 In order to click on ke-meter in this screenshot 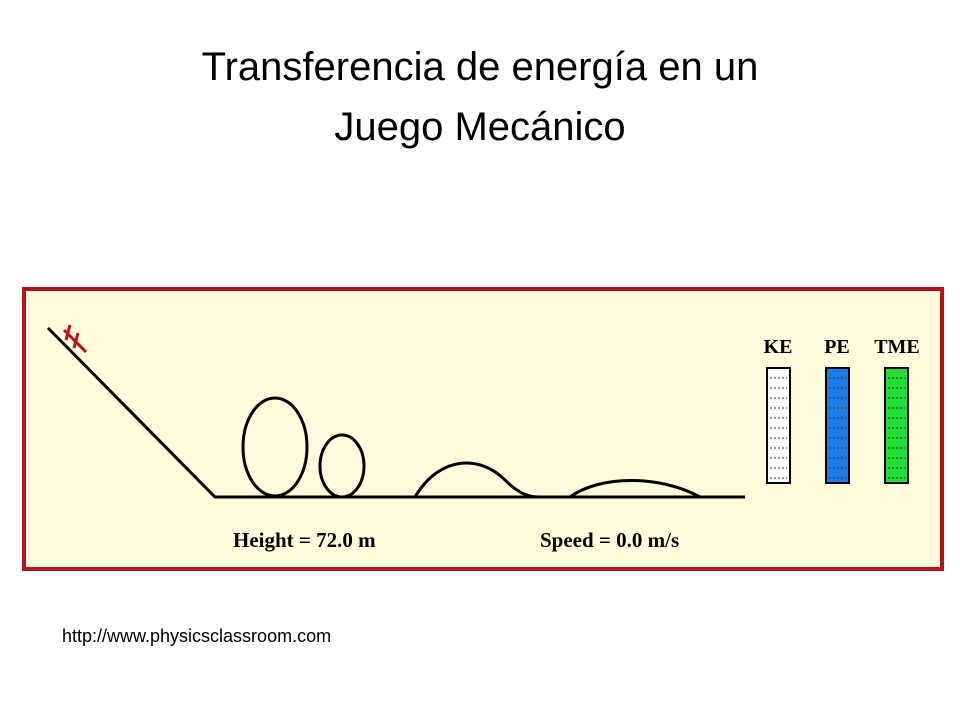, I will do `click(778, 425)`.